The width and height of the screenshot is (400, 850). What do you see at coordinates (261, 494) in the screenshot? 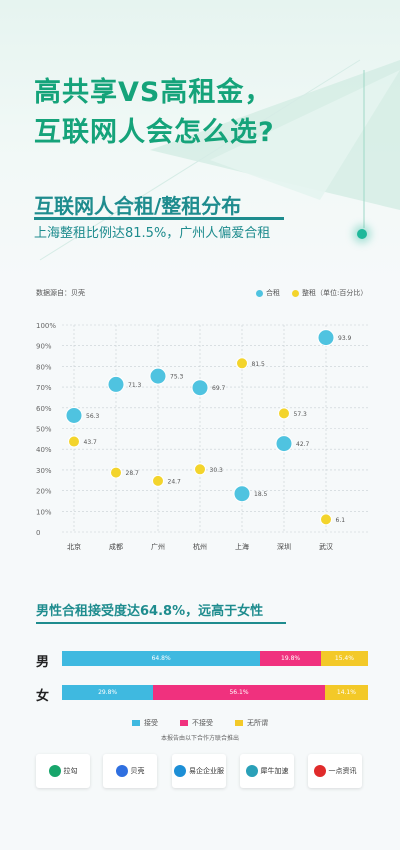
I see `data-label-shared: 18.5` at bounding box center [261, 494].